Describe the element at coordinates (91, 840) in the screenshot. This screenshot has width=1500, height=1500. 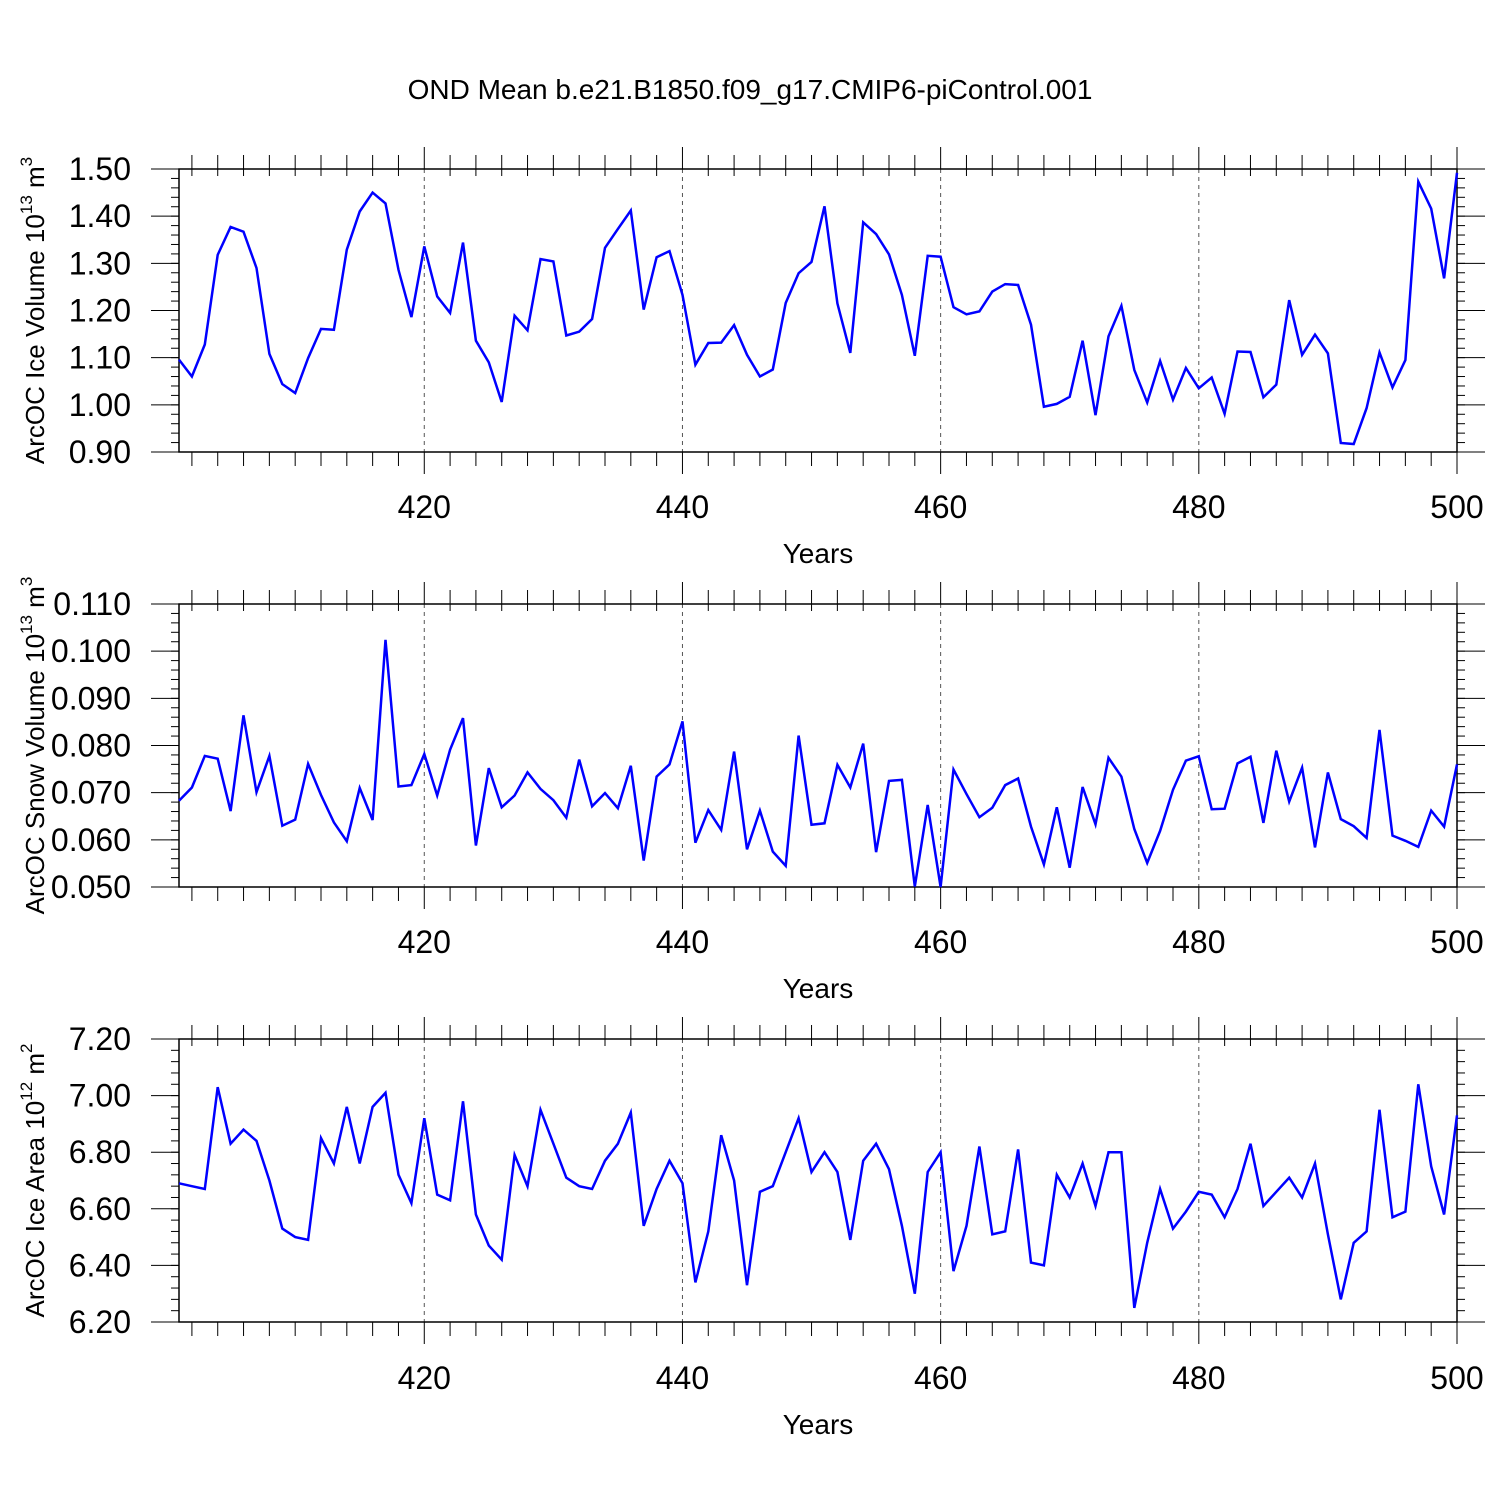
I see `y-tick-label: 0.060` at that location.